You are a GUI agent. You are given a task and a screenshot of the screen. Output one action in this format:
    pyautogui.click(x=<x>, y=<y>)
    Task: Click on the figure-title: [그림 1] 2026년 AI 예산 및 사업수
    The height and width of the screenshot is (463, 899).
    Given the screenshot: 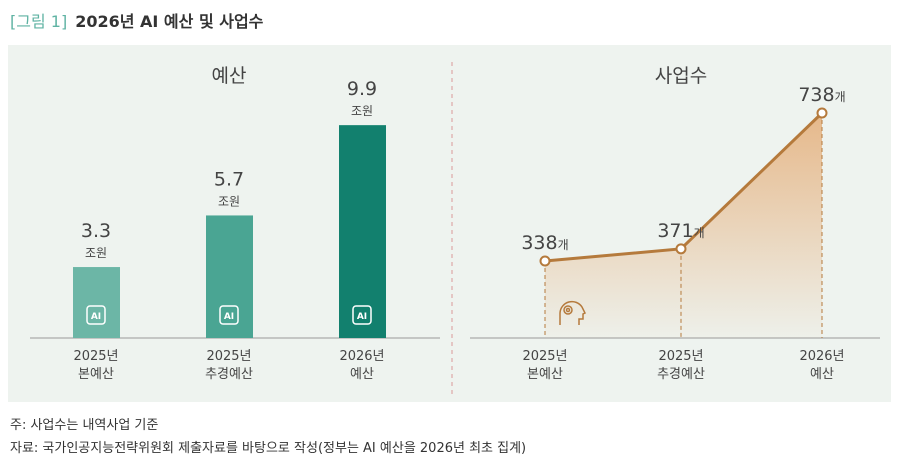 What is the action you would take?
    pyautogui.click(x=136, y=20)
    